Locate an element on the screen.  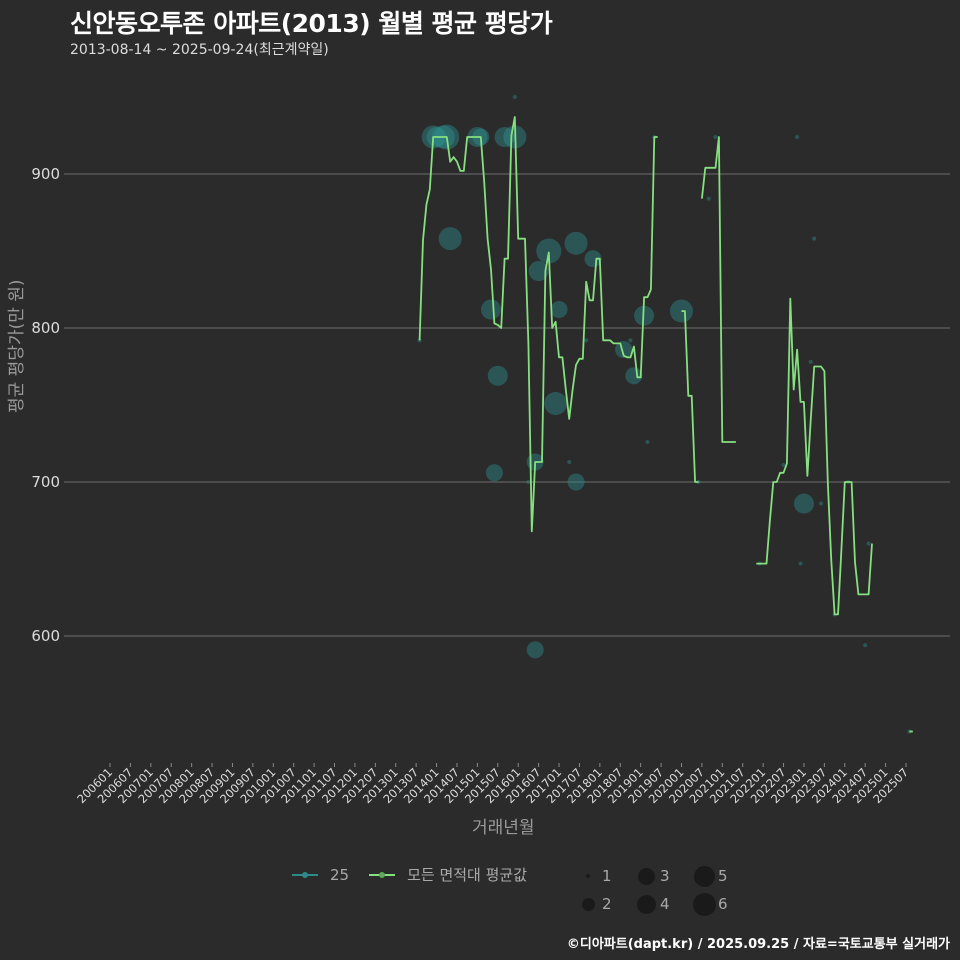
size-label-1: 1 is located at coordinates (607, 876).